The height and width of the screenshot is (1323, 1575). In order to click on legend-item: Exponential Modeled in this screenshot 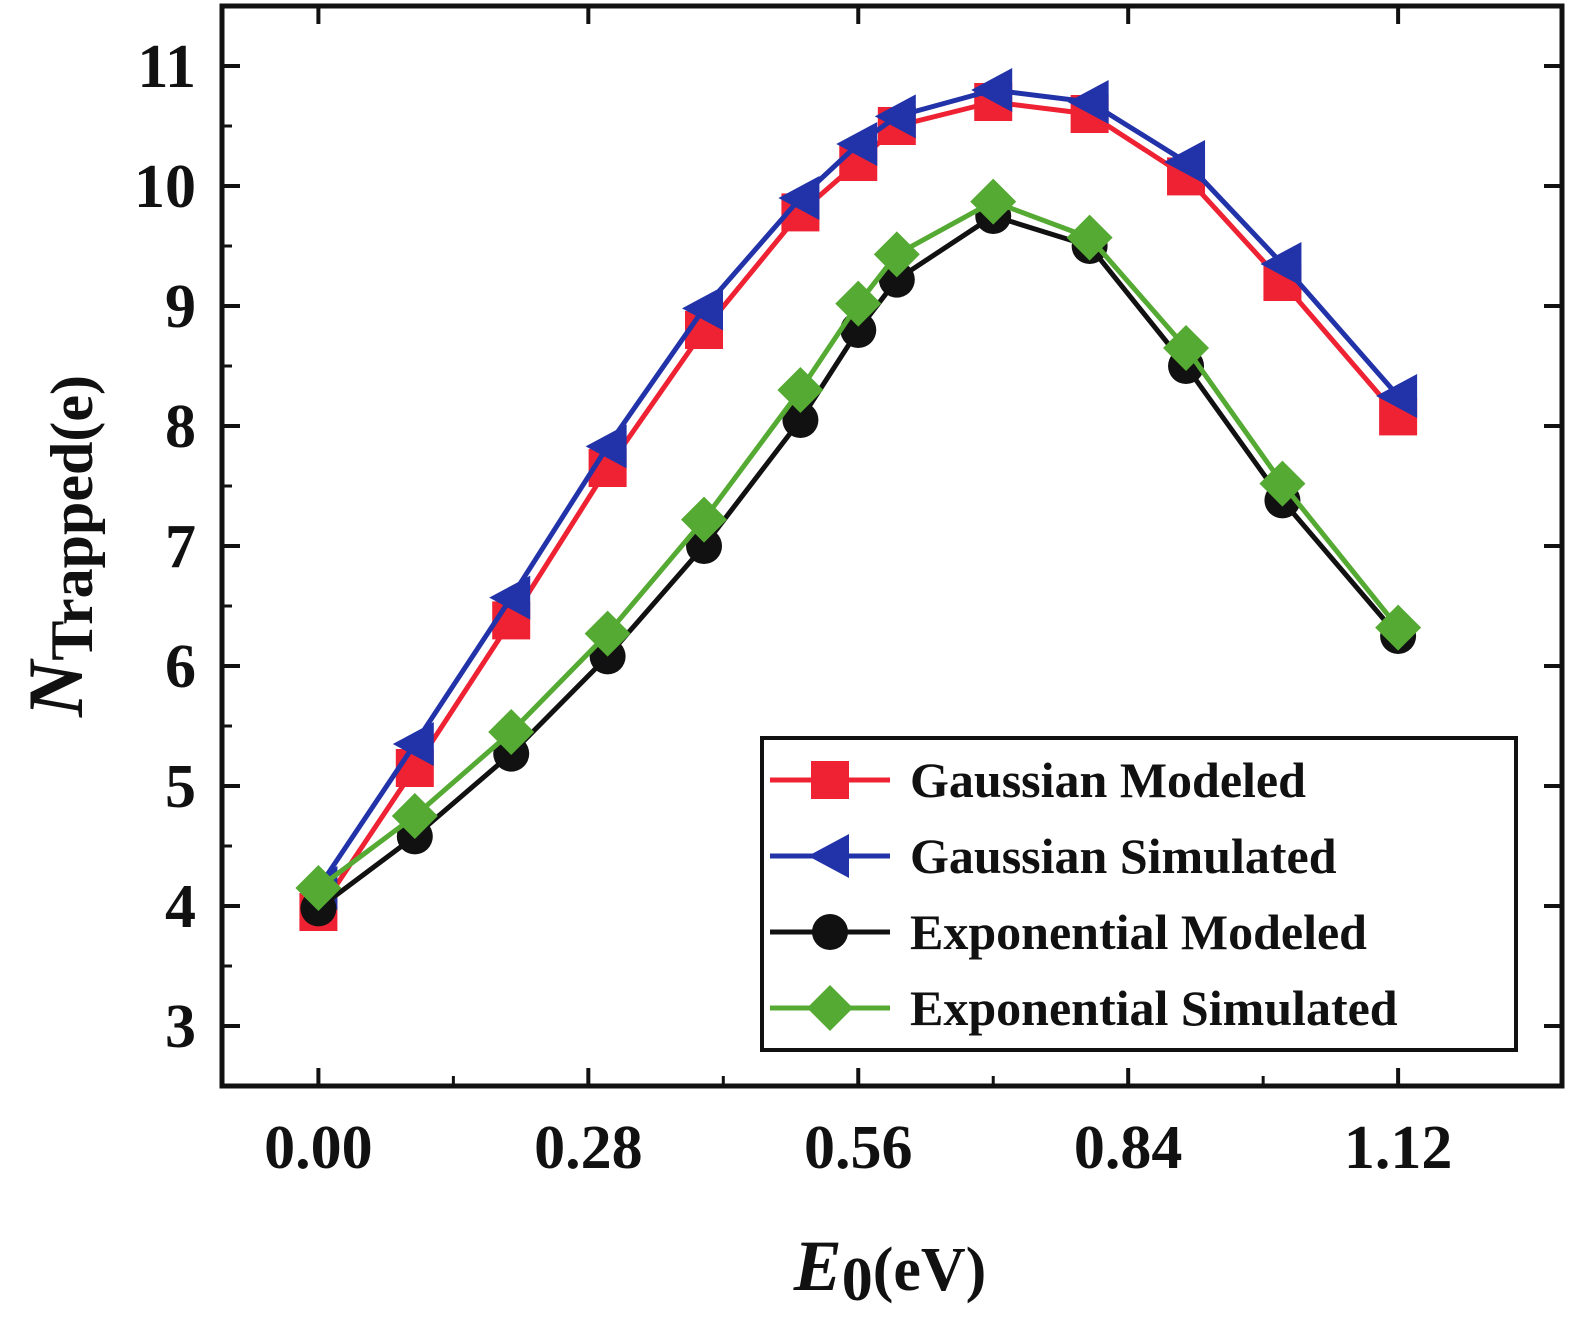, I will do `click(1068, 932)`.